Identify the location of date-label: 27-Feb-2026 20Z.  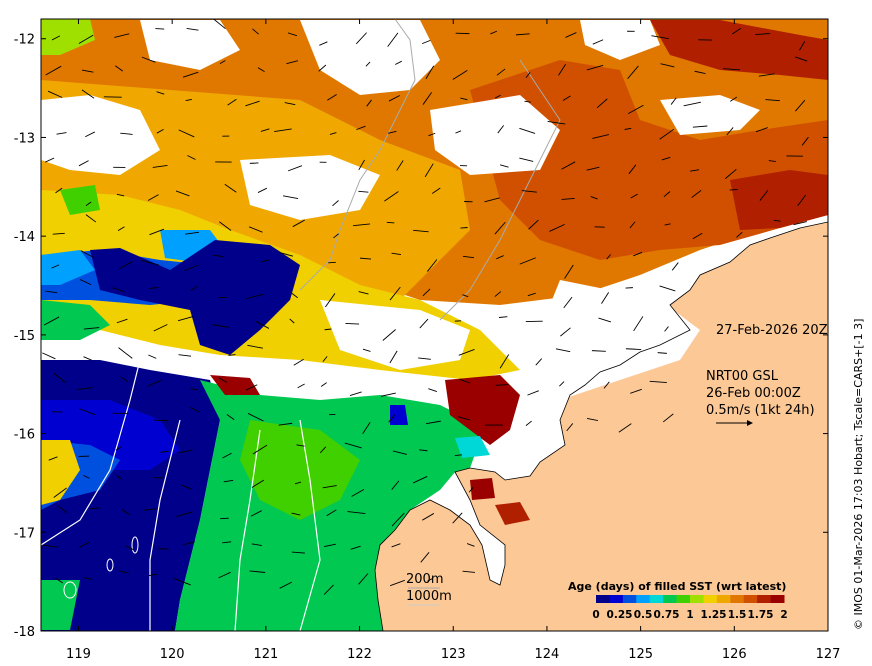
(772, 330).